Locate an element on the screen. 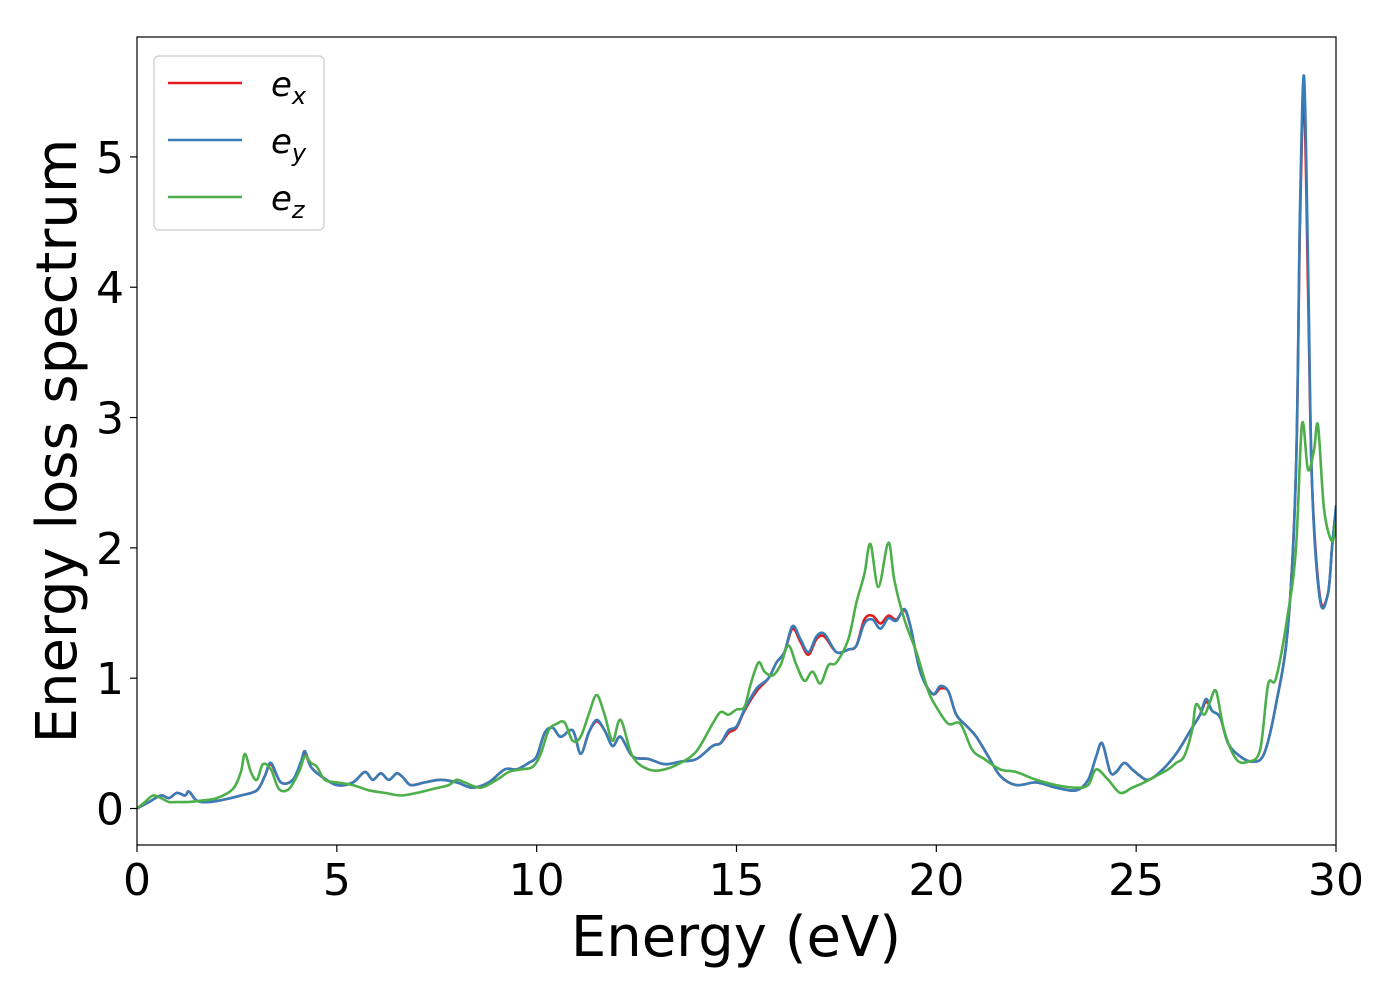  x-tick-label: 5 is located at coordinates (337, 880).